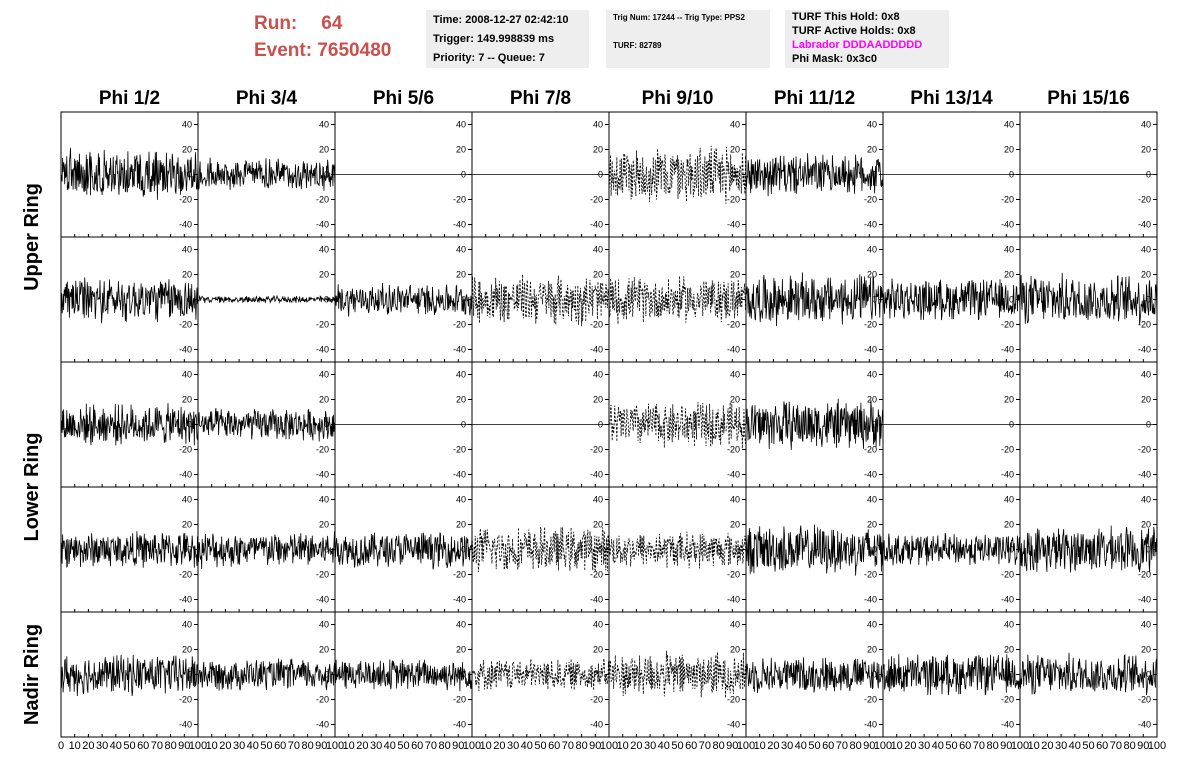 This screenshot has height=772, width=1196. What do you see at coordinates (951, 98) in the screenshot?
I see `column-title: Phi 13/14` at bounding box center [951, 98].